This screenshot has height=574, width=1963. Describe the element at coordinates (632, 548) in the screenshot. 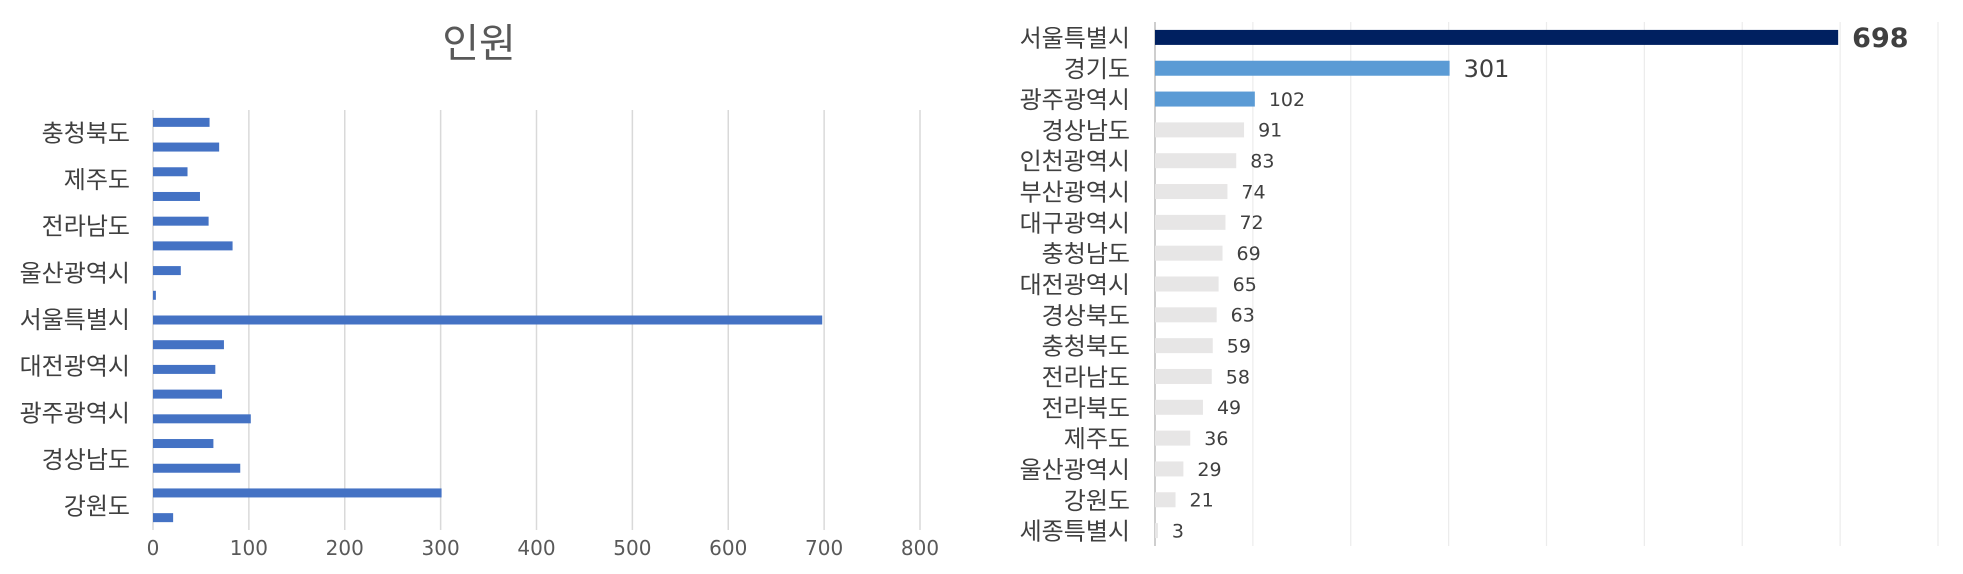

I see `left-x-tick-label: 500` at that location.